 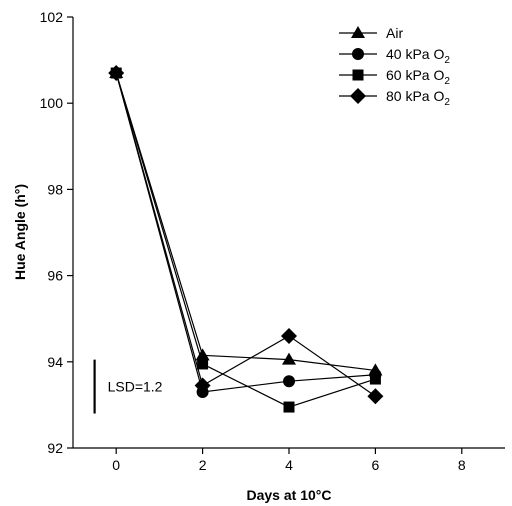 What do you see at coordinates (55, 189) in the screenshot?
I see `y-tick-label-98: 98` at bounding box center [55, 189].